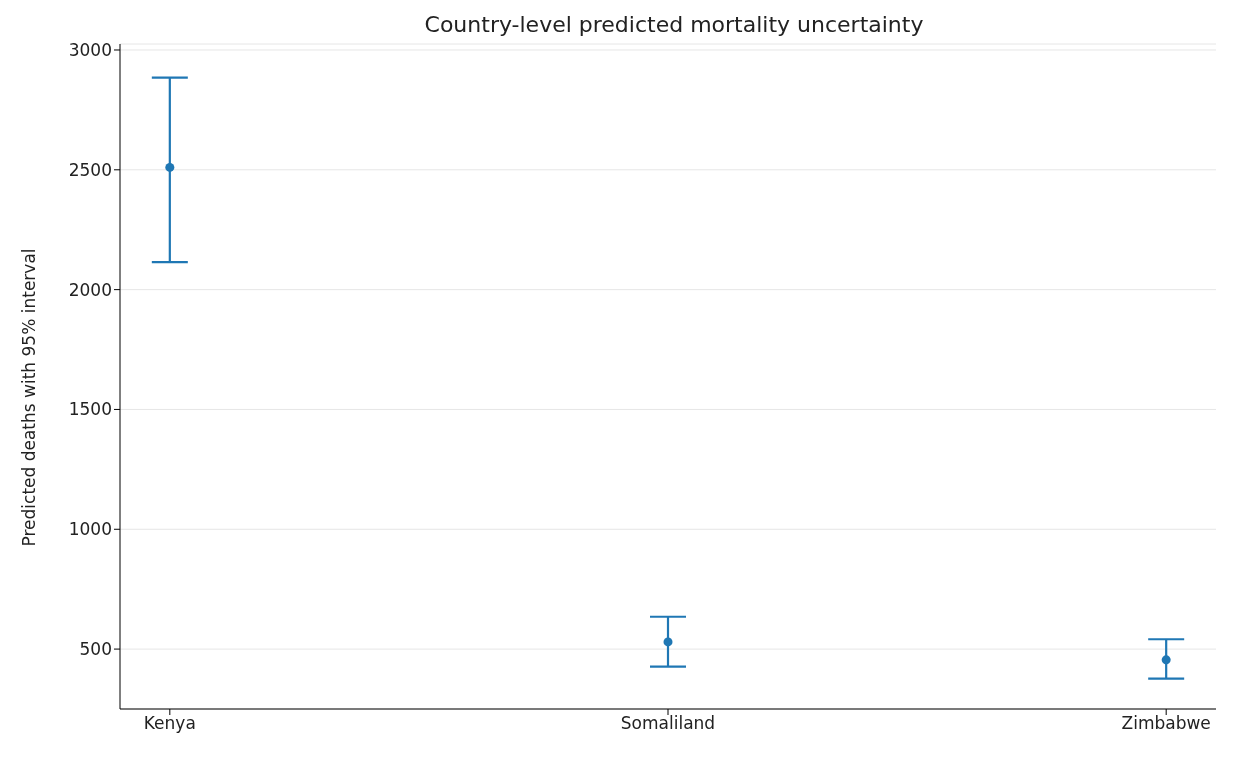 The width and height of the screenshot is (1238, 759). I want to click on y-tick-label: 1500, so click(90, 409).